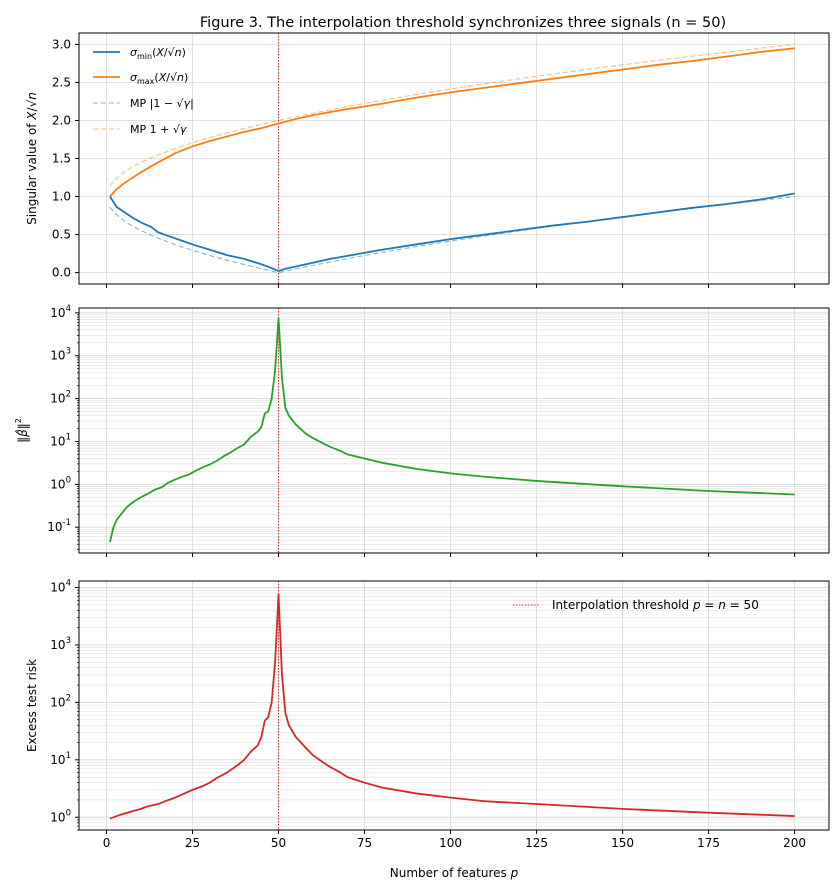 This screenshot has width=839, height=889. Describe the element at coordinates (61, 120) in the screenshot. I see `y-tick-label: 2.0` at that location.